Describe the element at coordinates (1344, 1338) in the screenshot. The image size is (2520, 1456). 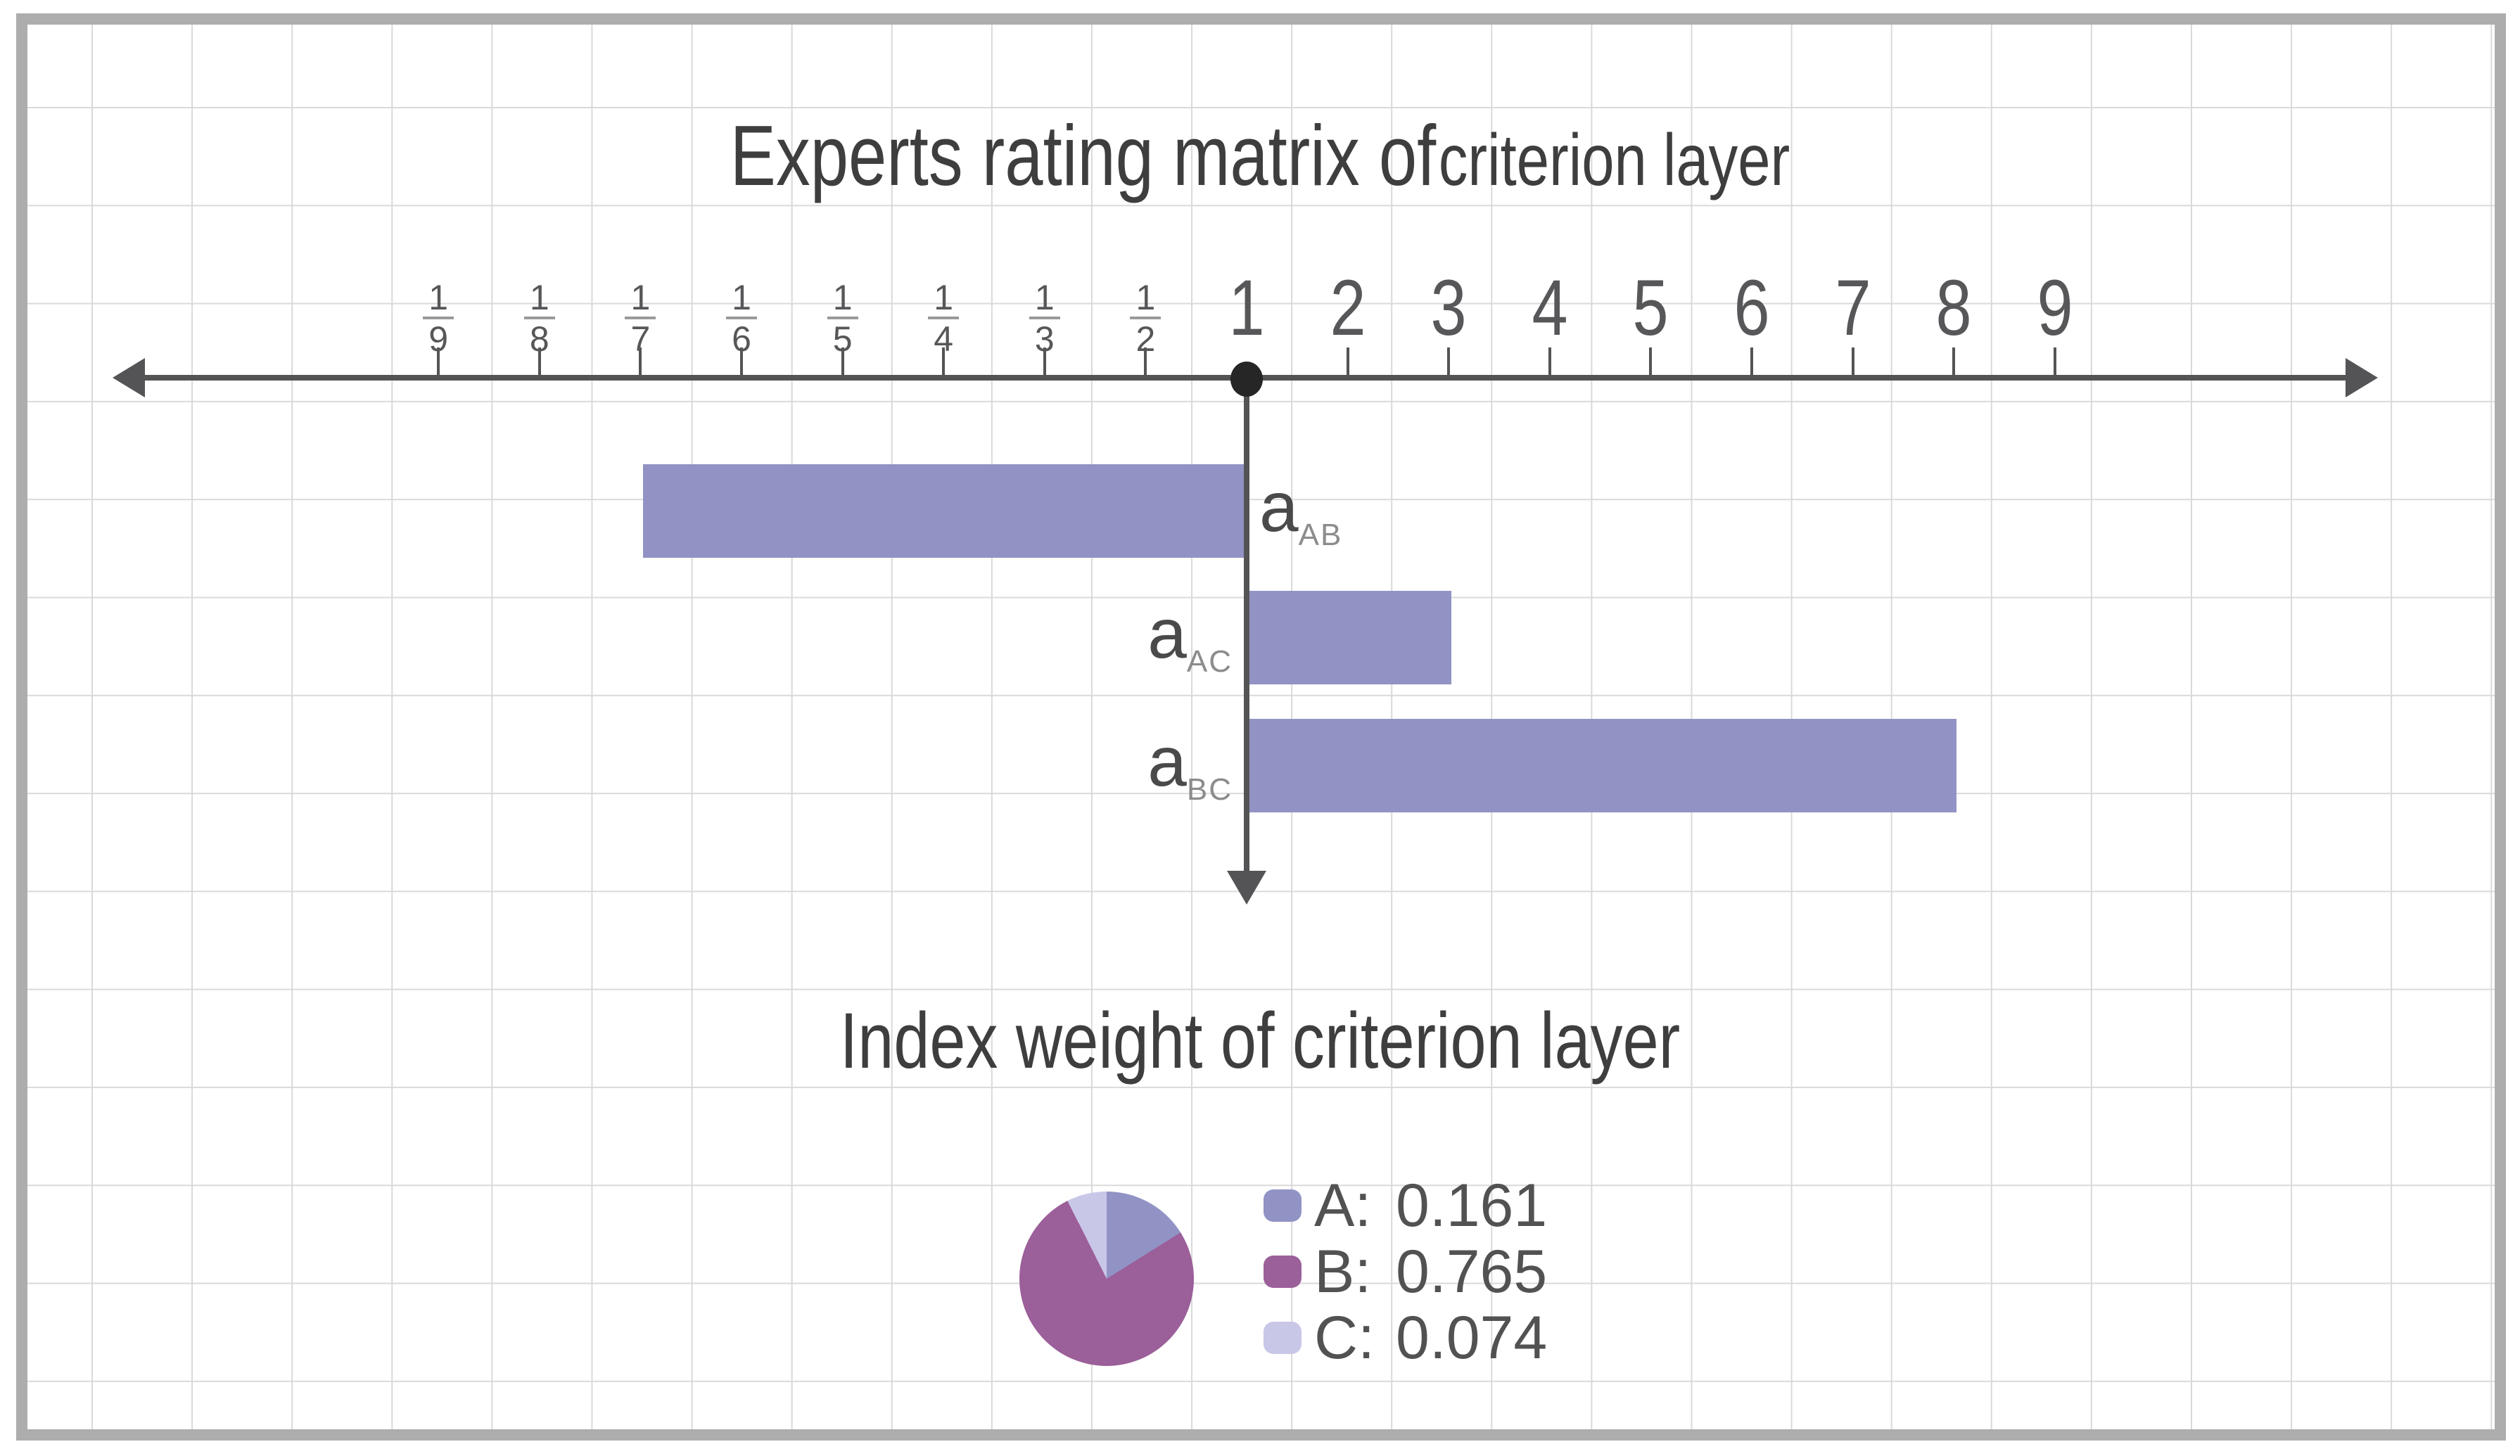
I see `legend-label: C:` at that location.